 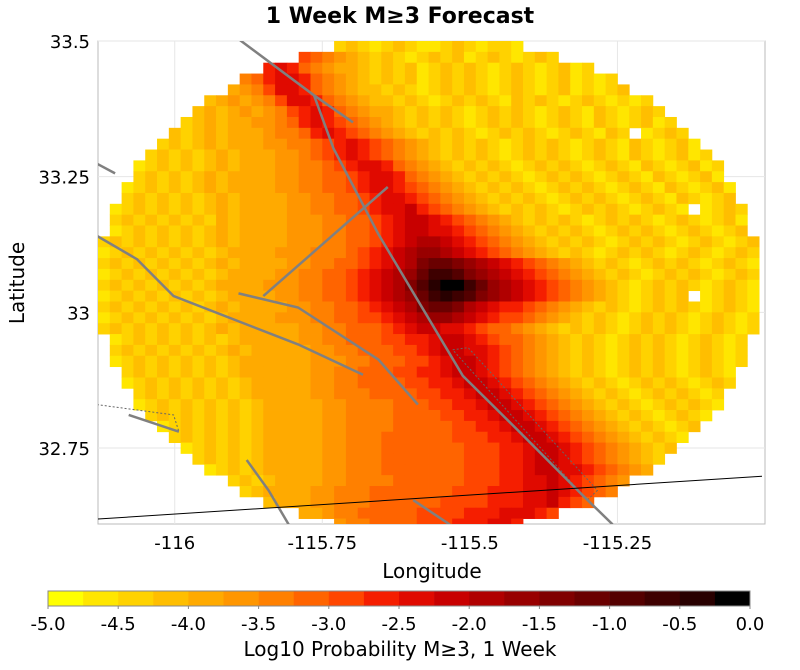 What do you see at coordinates (679, 624) in the screenshot?
I see `colorbar-tick-label: -0.5` at bounding box center [679, 624].